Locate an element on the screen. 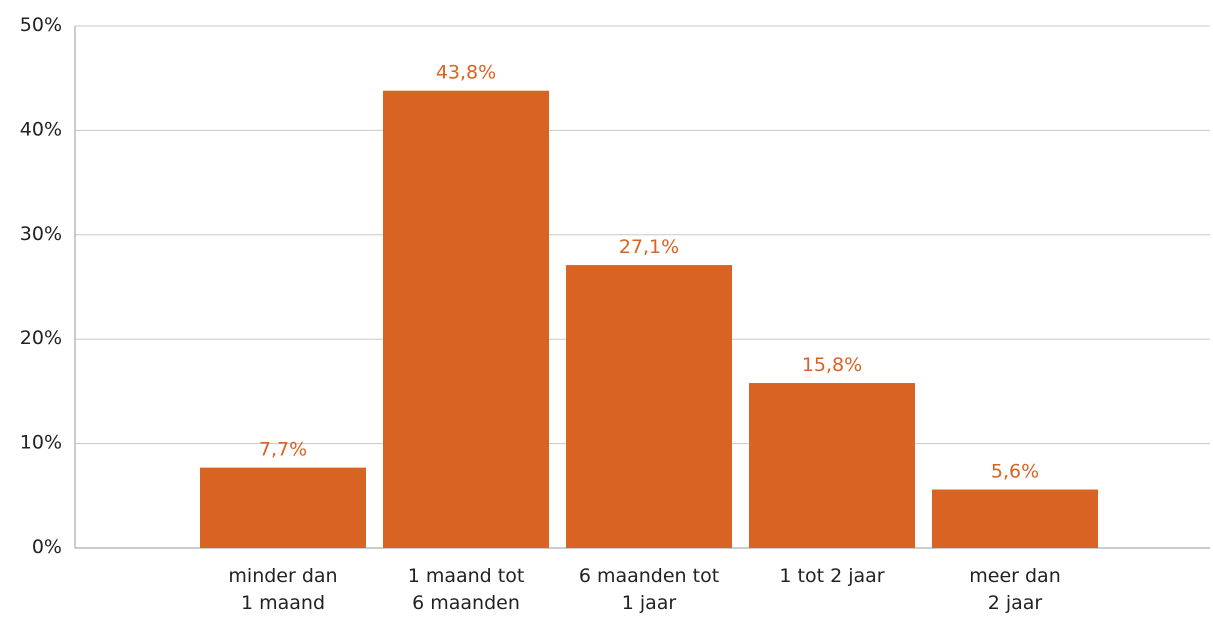 The width and height of the screenshot is (1213, 619). x-tick-label: 1 tot 2 jaar is located at coordinates (831, 576).